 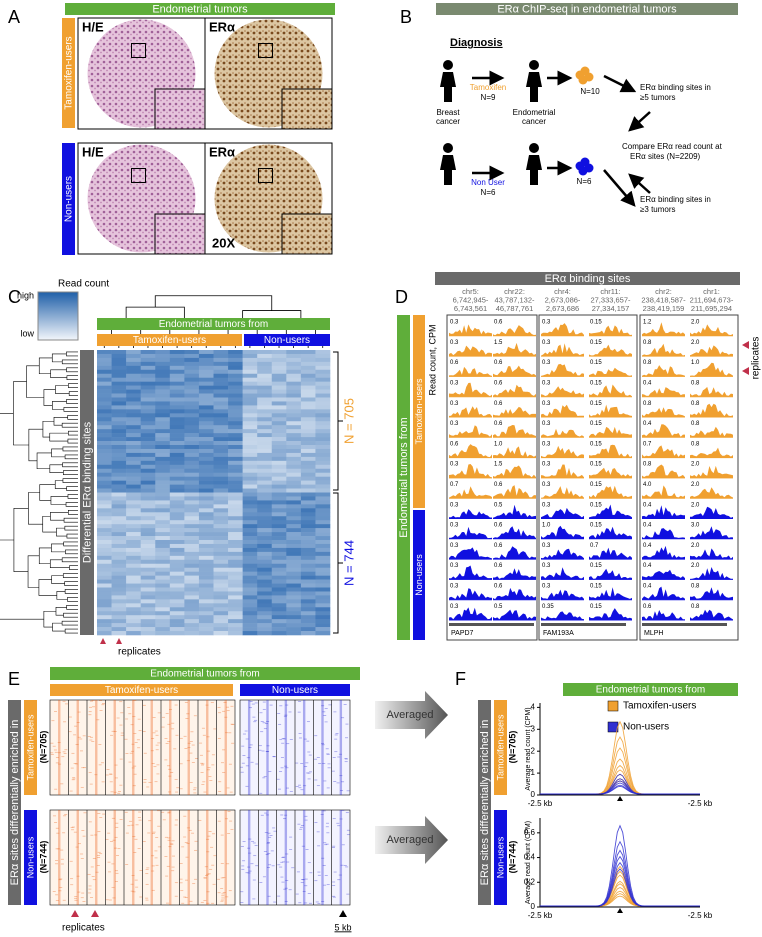 What do you see at coordinates (562, 308) in the screenshot?
I see `label: 2,673,686` at bounding box center [562, 308].